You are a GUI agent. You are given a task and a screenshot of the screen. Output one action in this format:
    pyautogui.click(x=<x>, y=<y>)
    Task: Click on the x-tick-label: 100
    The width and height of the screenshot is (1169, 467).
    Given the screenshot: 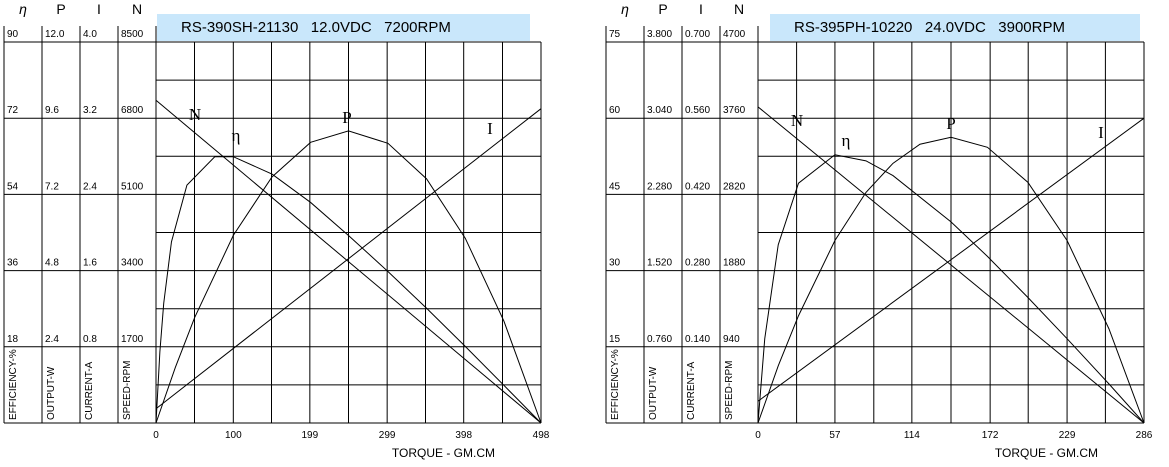 What is the action you would take?
    pyautogui.click(x=233, y=435)
    